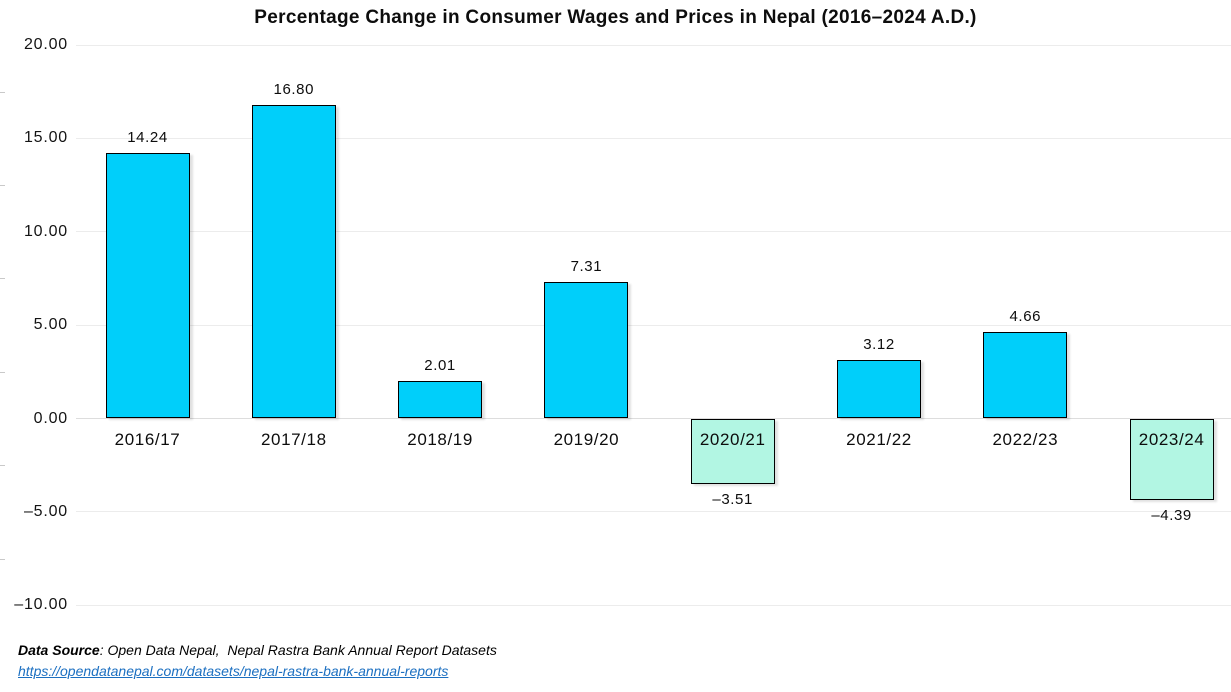 The height and width of the screenshot is (692, 1231). Describe the element at coordinates (1025, 439) in the screenshot. I see `x-axis-category-label: 2022/23` at that location.